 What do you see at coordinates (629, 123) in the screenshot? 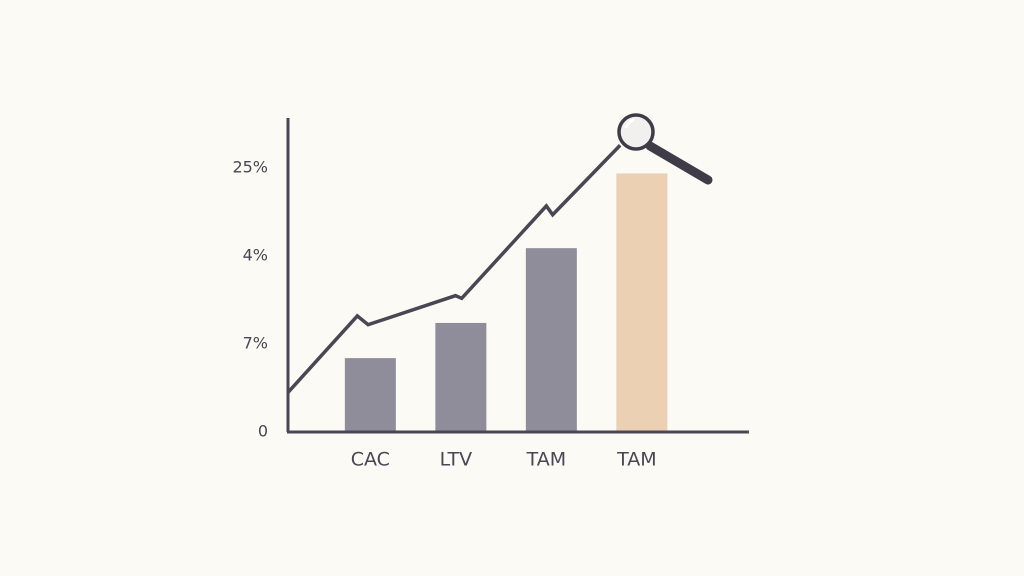
I see `magnifier-glare` at bounding box center [629, 123].